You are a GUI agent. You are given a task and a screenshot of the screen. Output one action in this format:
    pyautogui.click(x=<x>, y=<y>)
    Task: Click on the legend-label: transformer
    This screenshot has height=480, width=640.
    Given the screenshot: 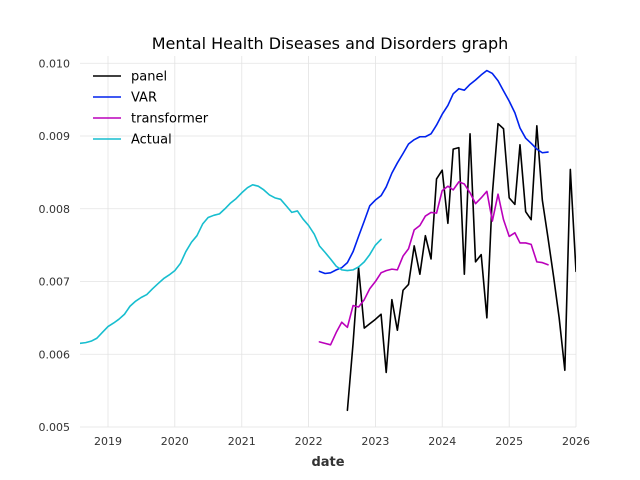 What is the action you would take?
    pyautogui.click(x=170, y=119)
    